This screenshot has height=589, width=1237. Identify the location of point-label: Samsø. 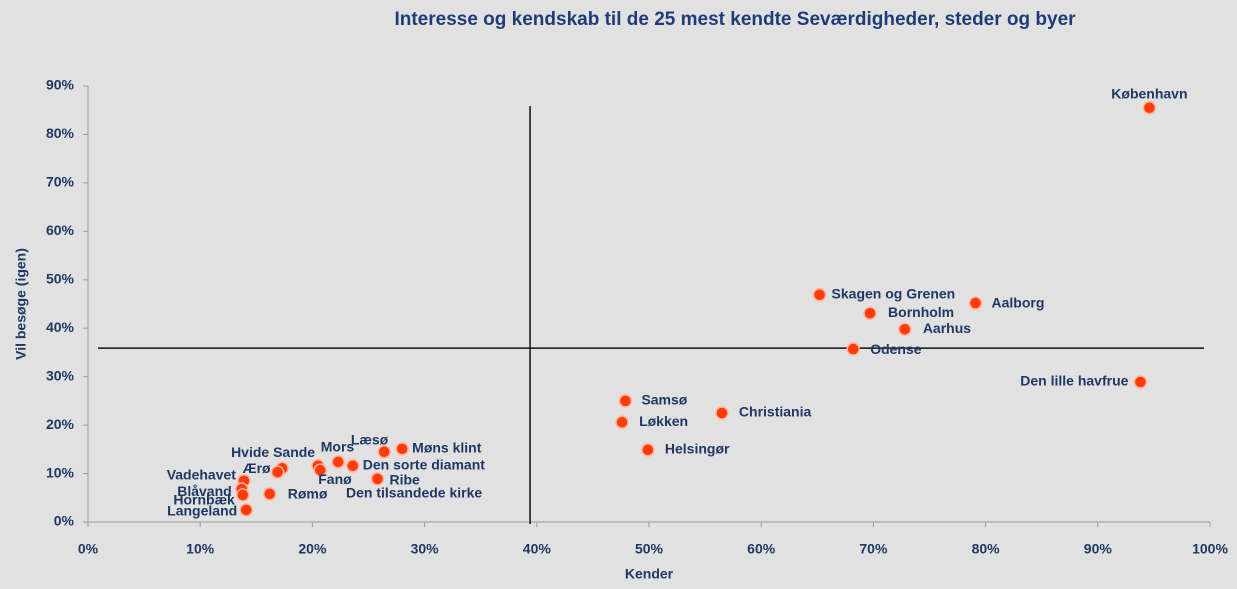
(664, 400).